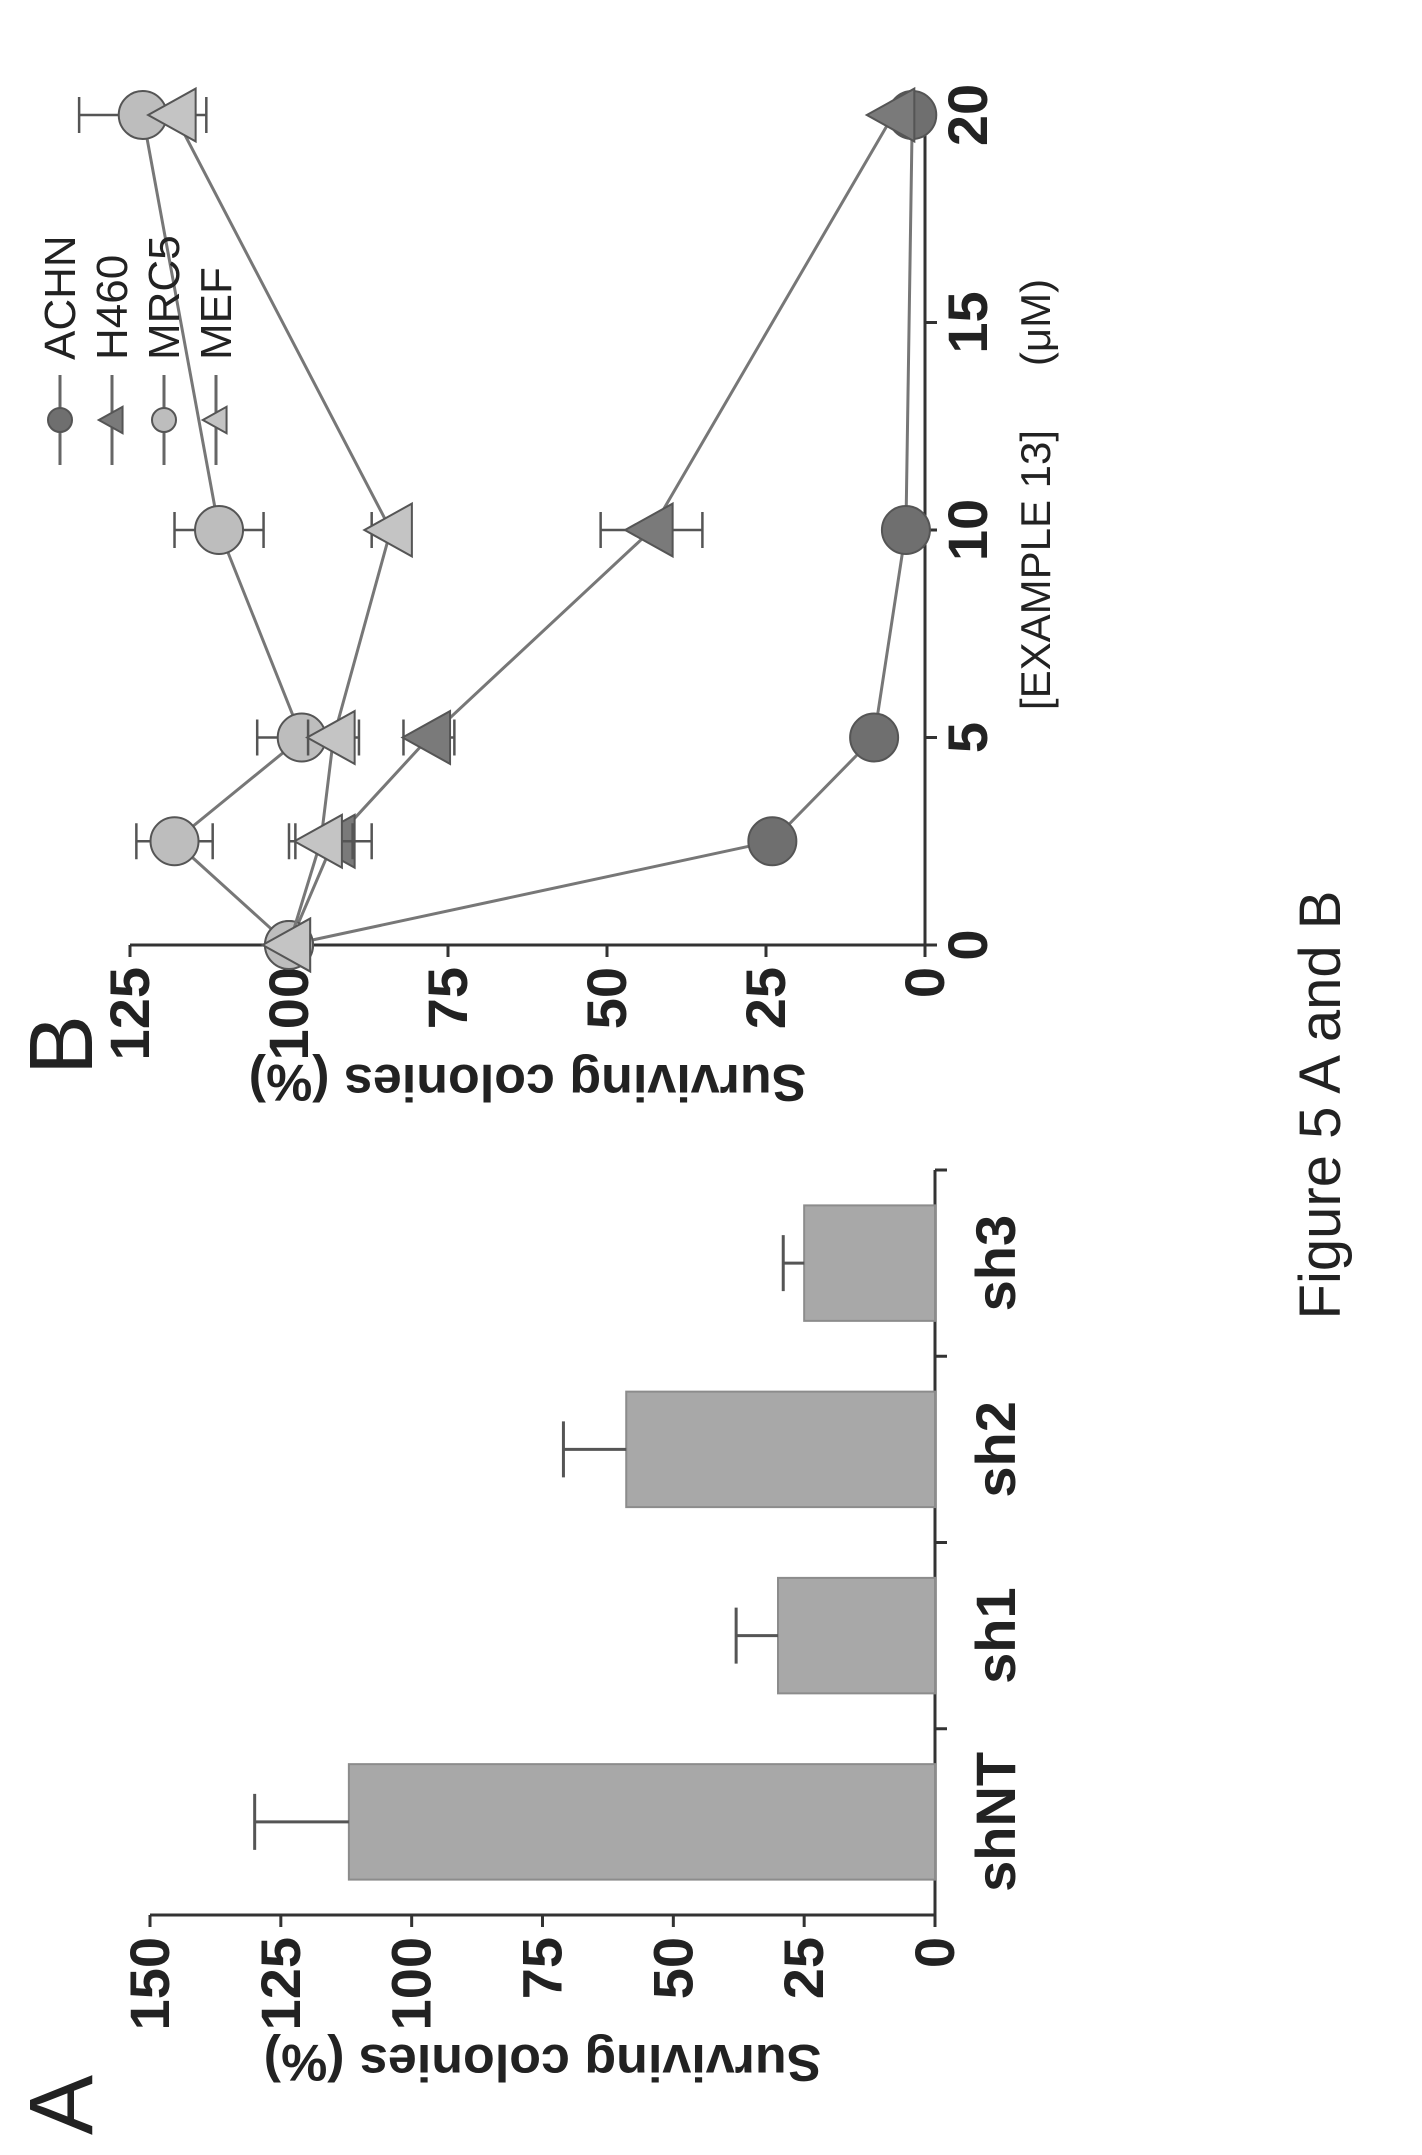 The height and width of the screenshot is (2155, 1422). I want to click on category-label-sh1: sh1, so click(995, 1635).